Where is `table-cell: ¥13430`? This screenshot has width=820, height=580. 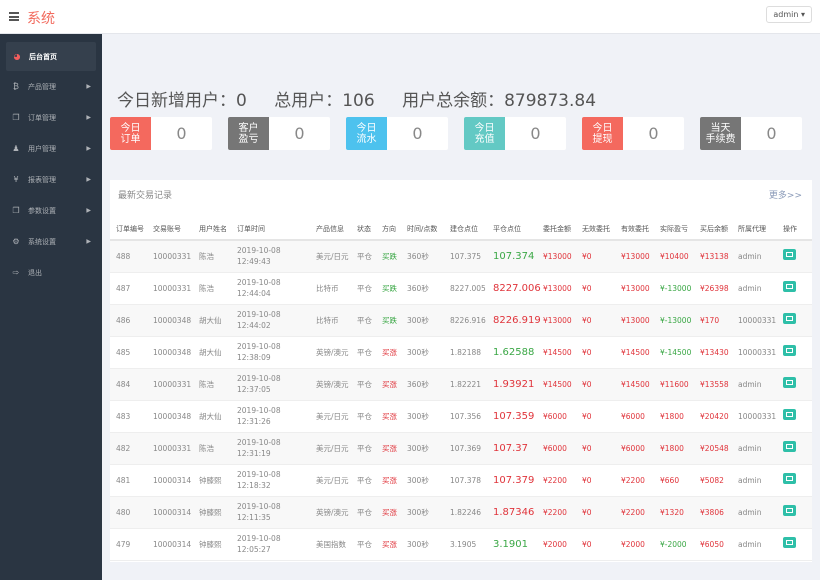 table-cell: ¥13430 is located at coordinates (713, 352).